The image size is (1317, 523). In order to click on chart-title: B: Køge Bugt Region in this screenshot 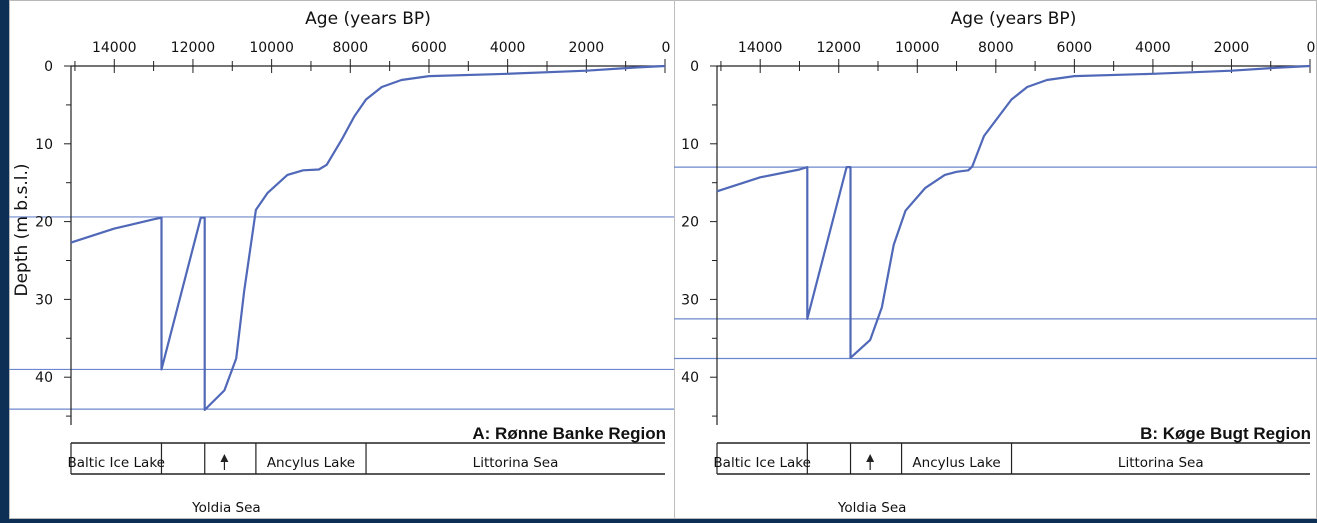, I will do `click(1225, 433)`.